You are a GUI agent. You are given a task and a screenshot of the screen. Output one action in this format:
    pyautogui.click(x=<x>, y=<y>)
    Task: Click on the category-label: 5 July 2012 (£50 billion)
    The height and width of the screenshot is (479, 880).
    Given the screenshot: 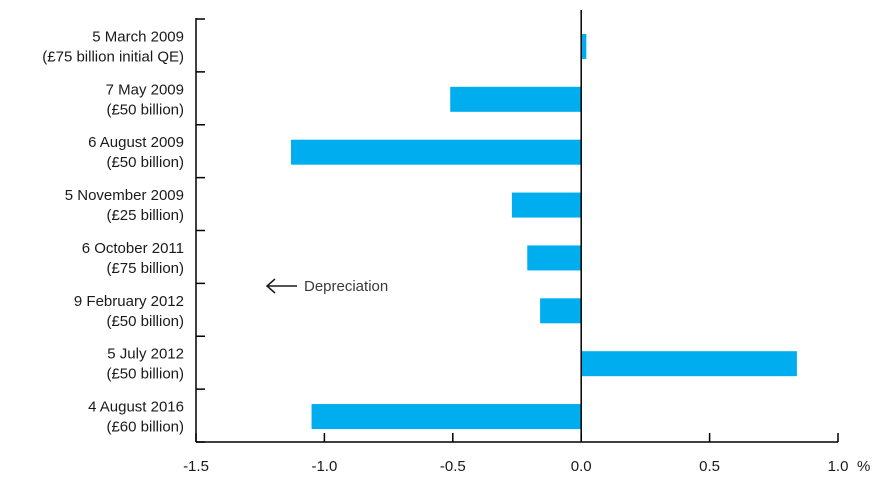 What is the action you would take?
    pyautogui.click(x=145, y=364)
    